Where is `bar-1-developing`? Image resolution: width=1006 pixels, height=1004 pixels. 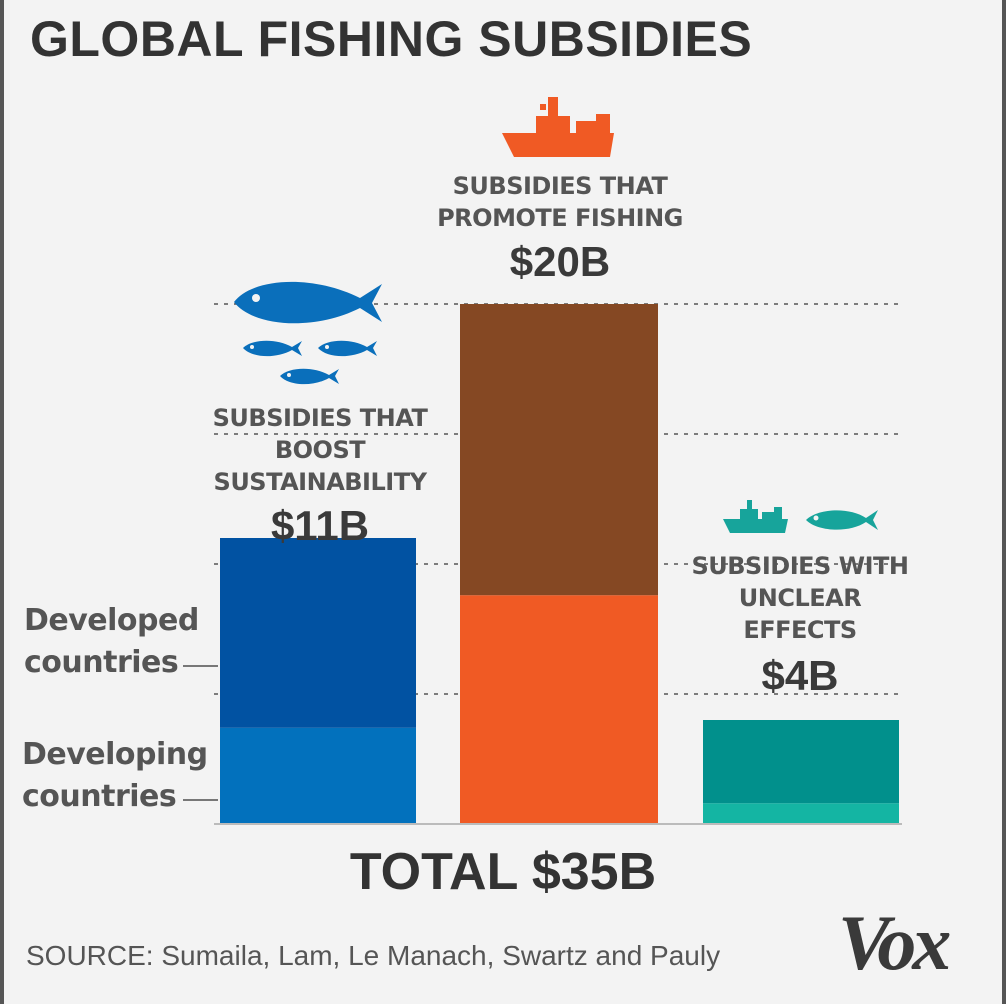
bar-1-developing is located at coordinates (559, 709).